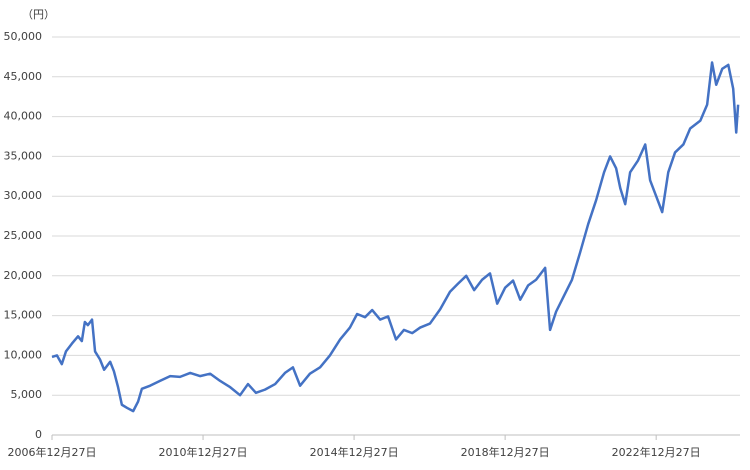 Image resolution: width=750 pixels, height=470 pixels. Describe the element at coordinates (23, 354) in the screenshot. I see `y-tick-label: 10,000` at that location.